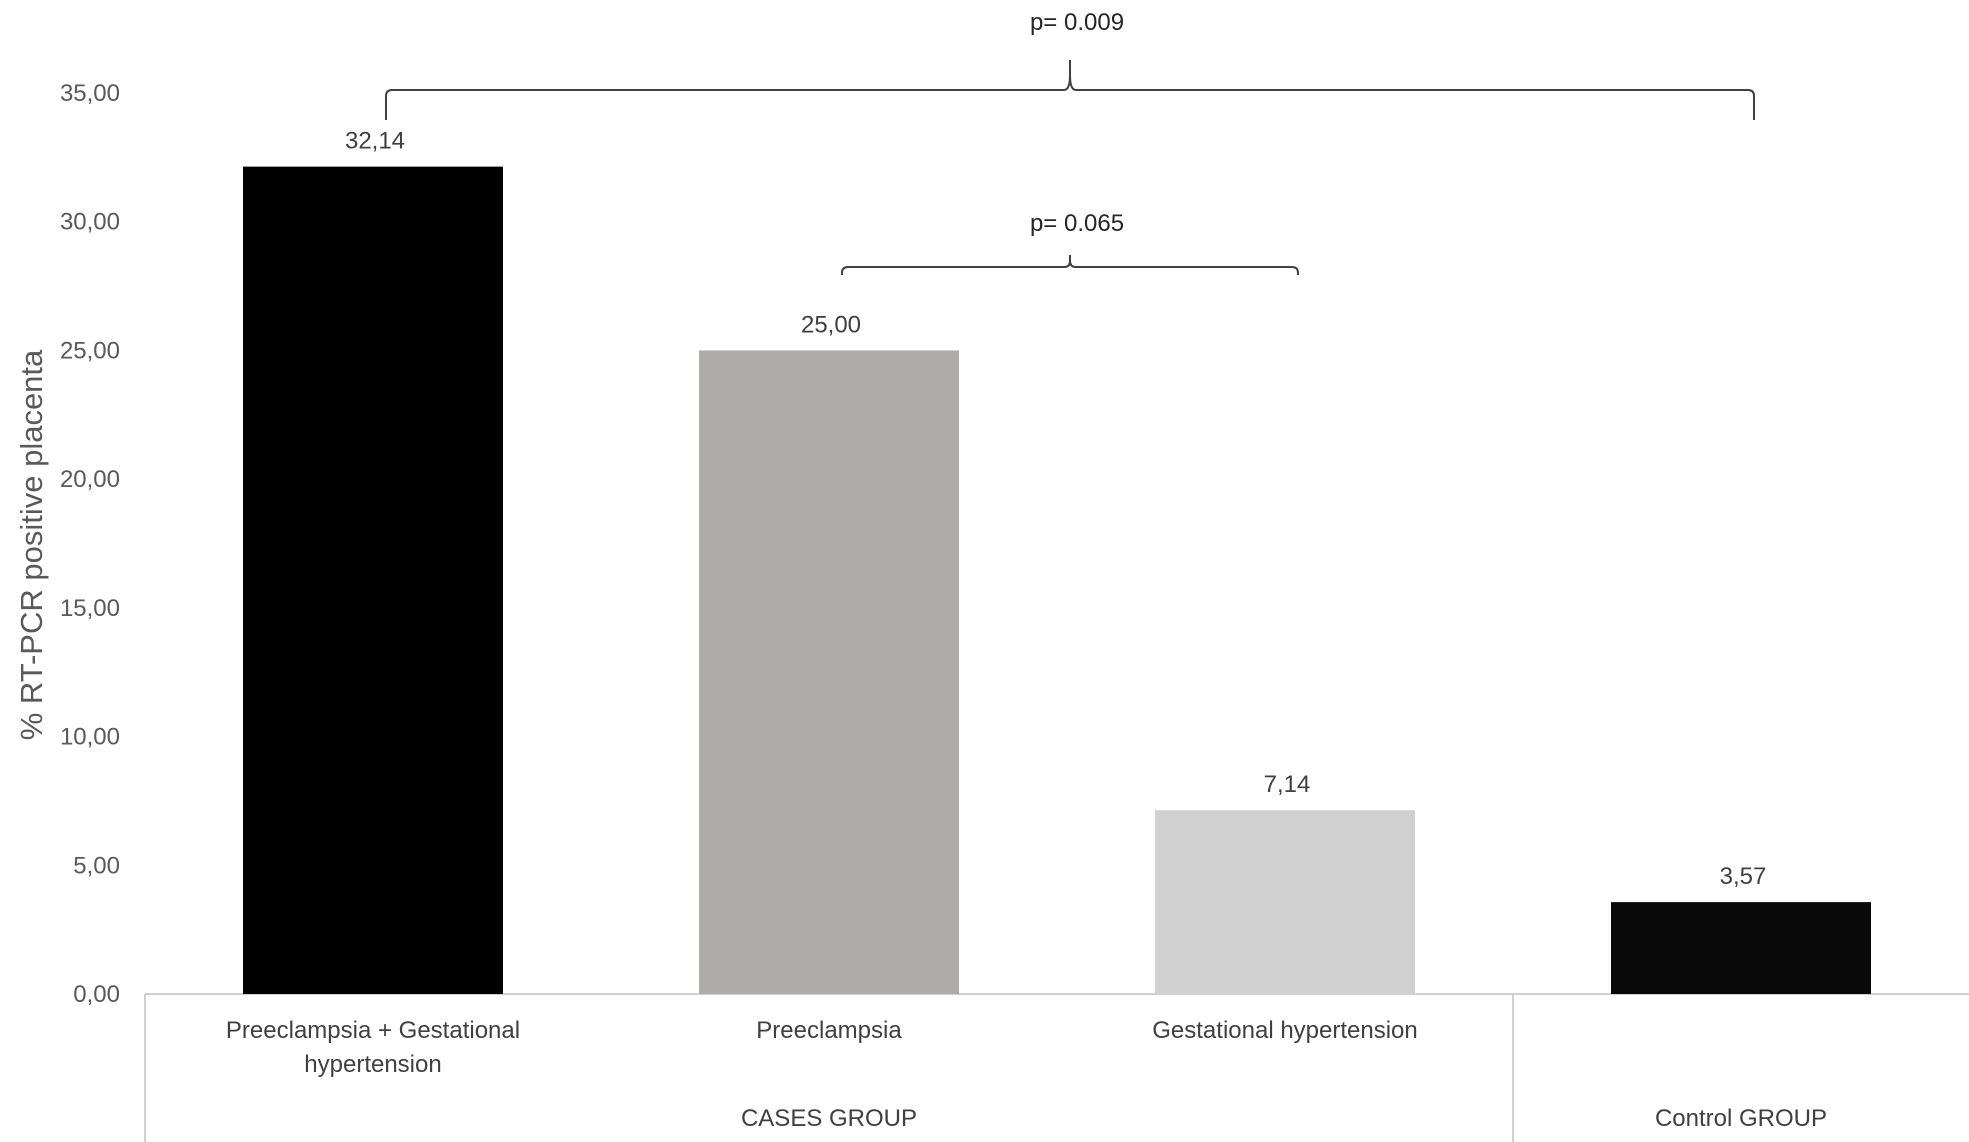  I want to click on p-value-label: p= 0.065, so click(1077, 223).